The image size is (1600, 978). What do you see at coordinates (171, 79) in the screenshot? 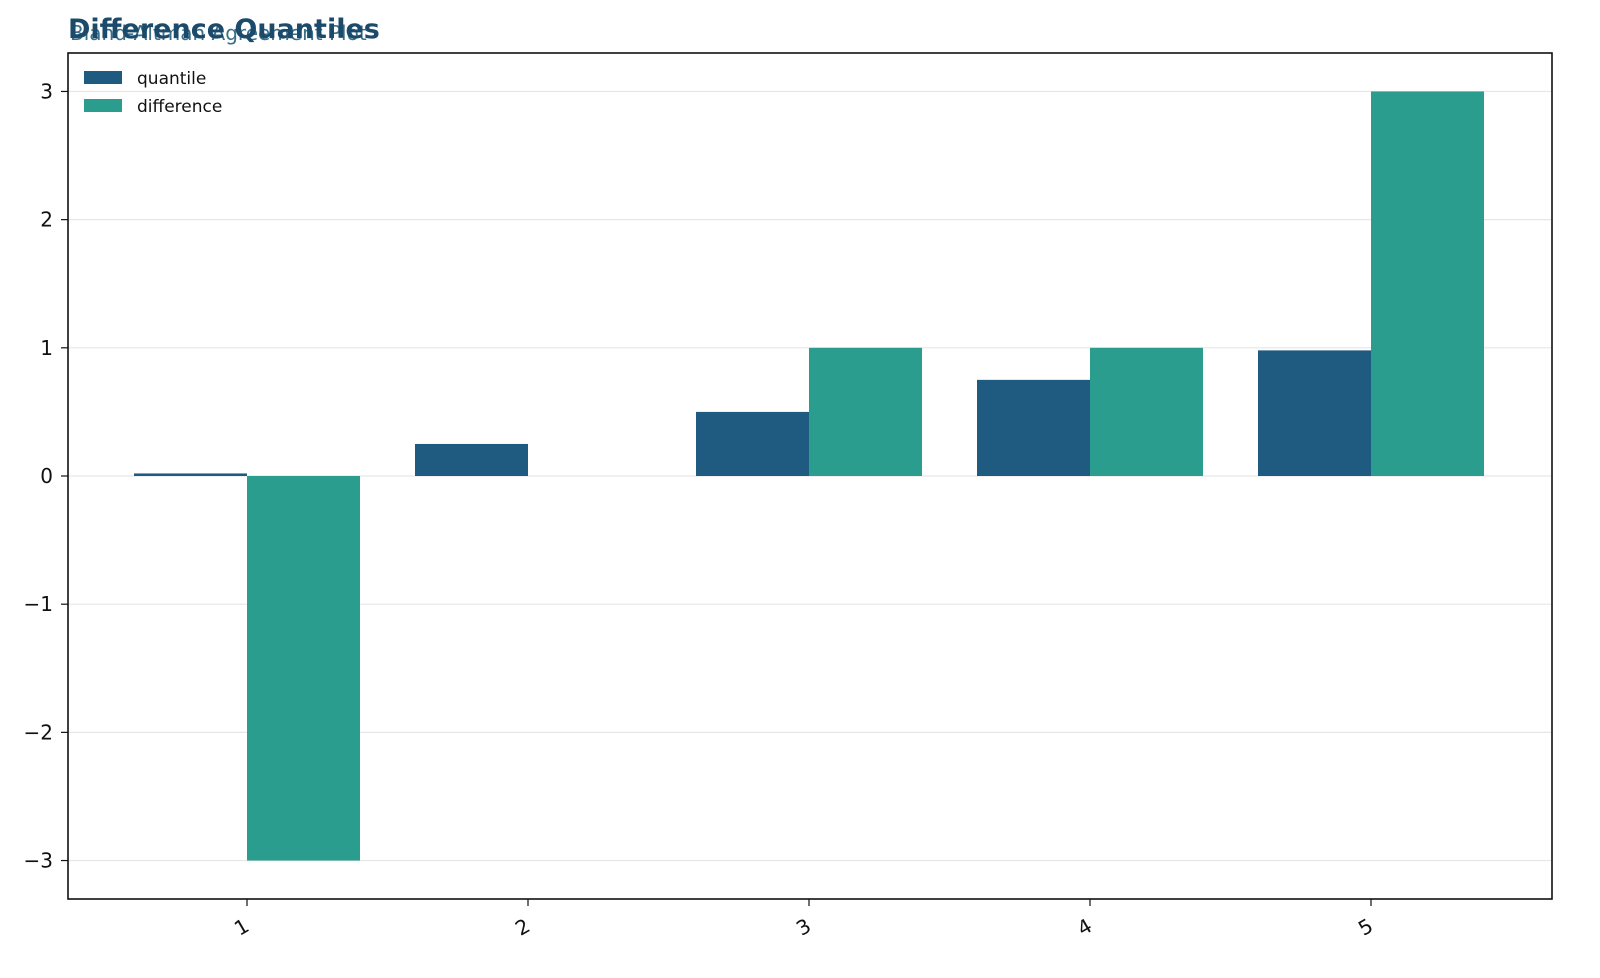
I see `legend-label-quantile: quantile` at bounding box center [171, 79].